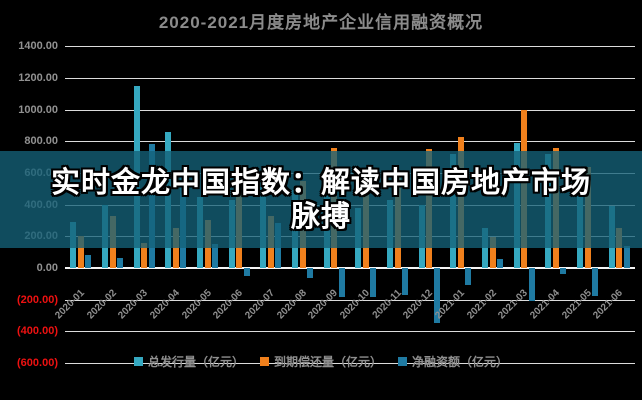 The image size is (642, 400). I want to click on headline-line-2: 脉搏, so click(320, 216).